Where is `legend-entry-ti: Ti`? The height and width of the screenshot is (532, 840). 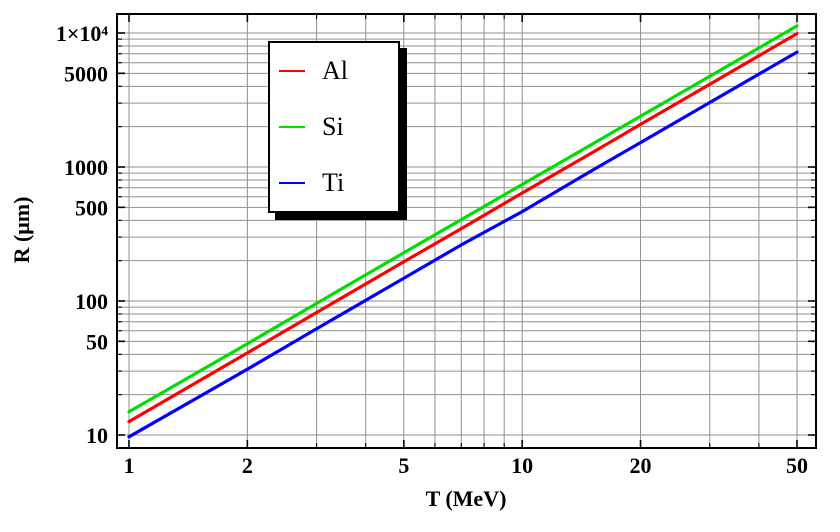
legend-entry-ti: Ti is located at coordinates (338, 183).